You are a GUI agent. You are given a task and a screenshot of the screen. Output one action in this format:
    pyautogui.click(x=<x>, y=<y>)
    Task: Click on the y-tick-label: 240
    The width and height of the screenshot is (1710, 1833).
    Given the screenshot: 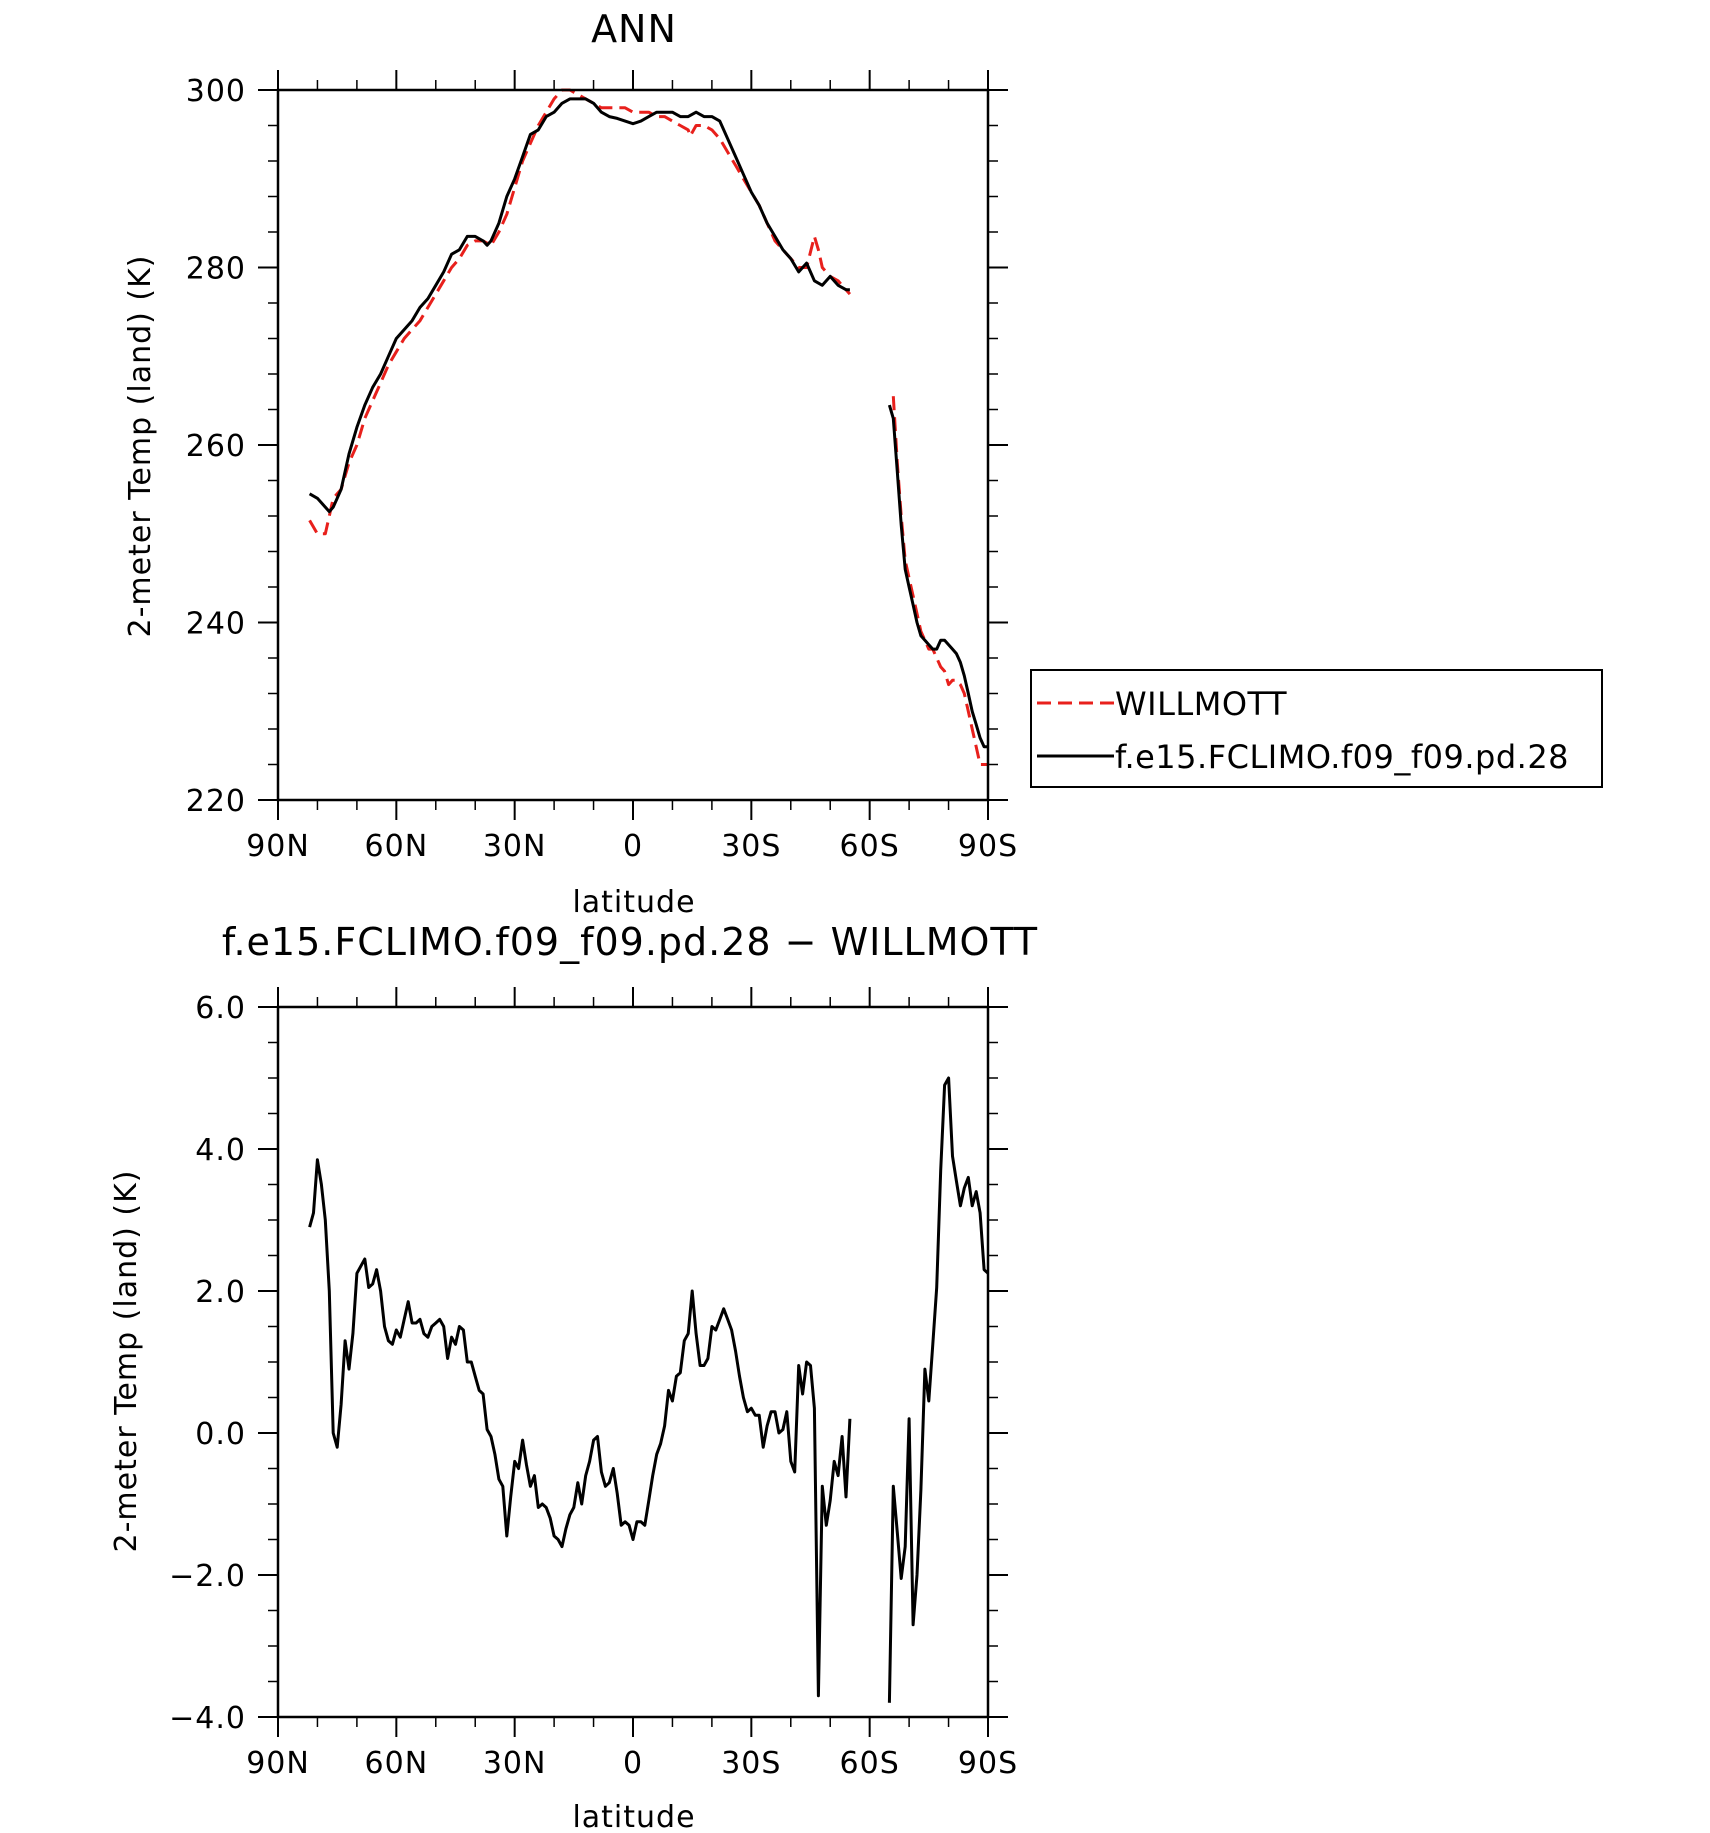 What is the action you would take?
    pyautogui.click(x=216, y=624)
    